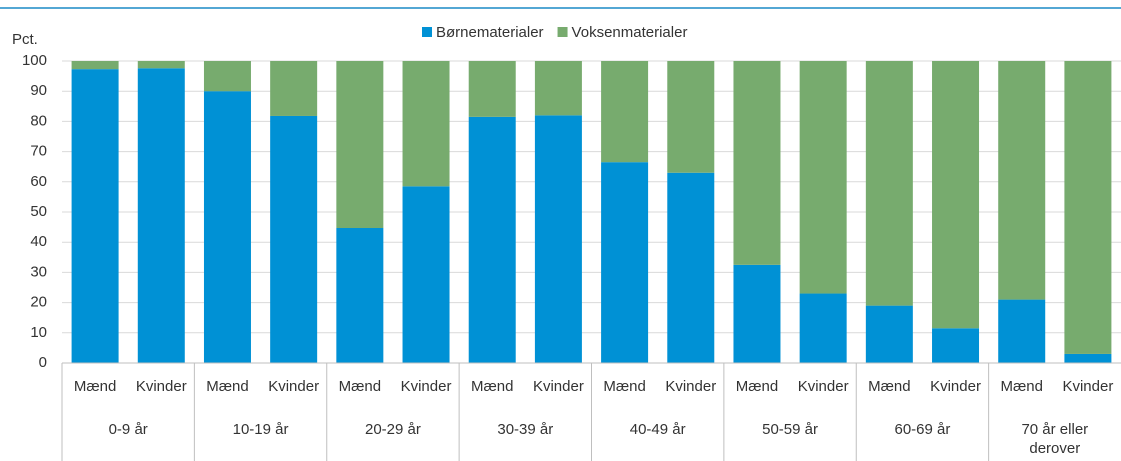 This screenshot has height=461, width=1121. Describe the element at coordinates (393, 429) in the screenshot. I see `group-label: 20-29 år` at that location.